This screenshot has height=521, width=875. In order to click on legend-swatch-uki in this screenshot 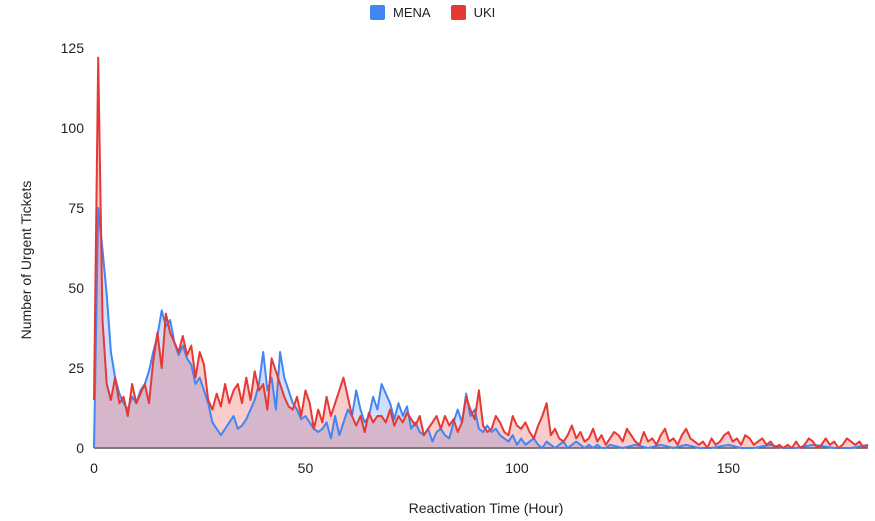, I will do `click(458, 12)`.